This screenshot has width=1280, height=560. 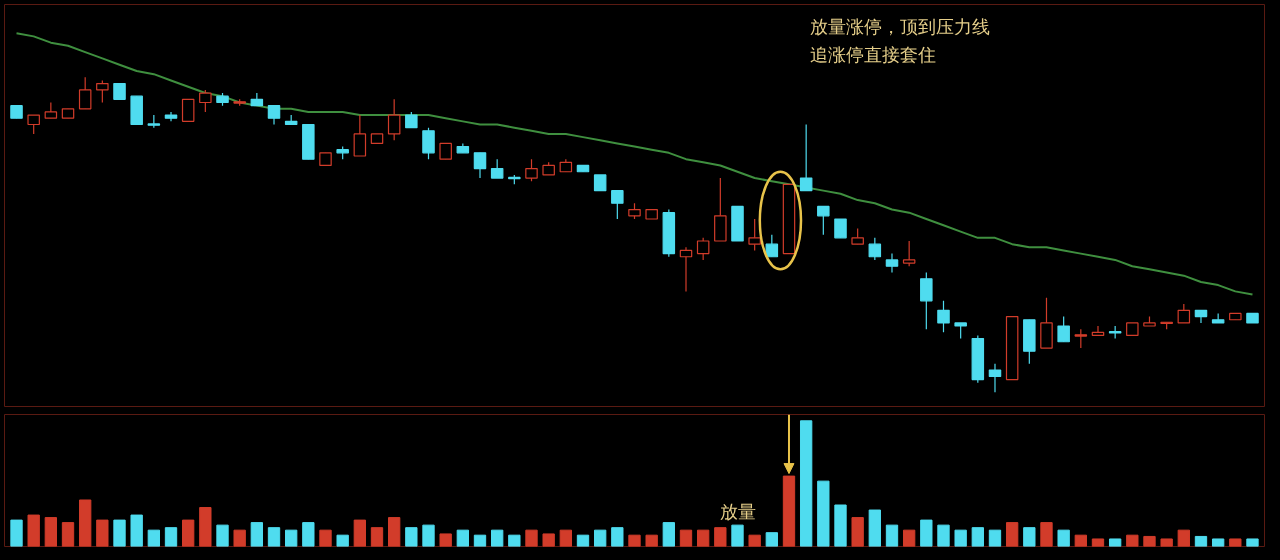 What do you see at coordinates (899, 26) in the screenshot?
I see `text: 放量涨停，顶到压力线` at bounding box center [899, 26].